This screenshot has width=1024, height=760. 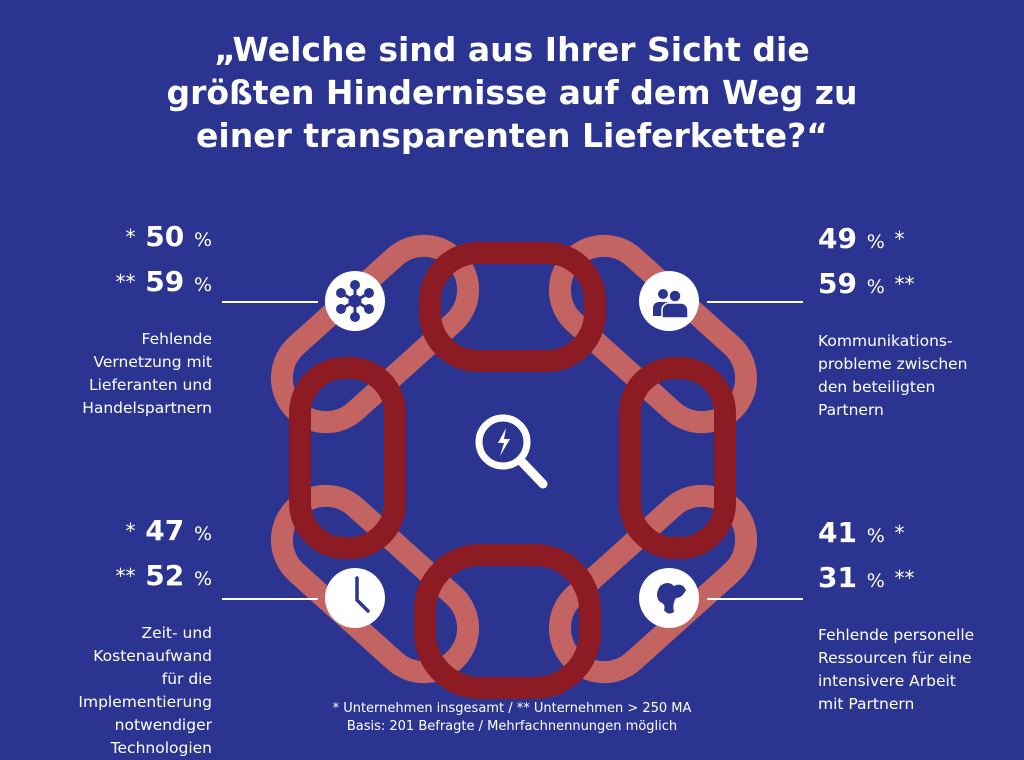 I want to click on description-line: Handelspartnern, so click(x=147, y=408).